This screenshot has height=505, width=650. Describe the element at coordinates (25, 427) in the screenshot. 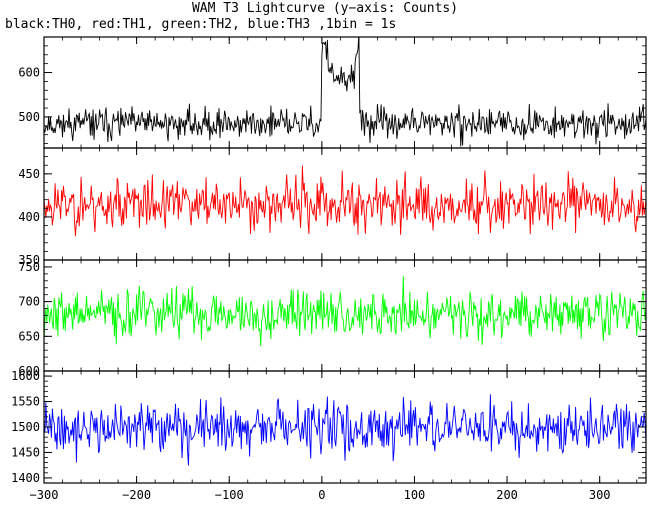

I see `y-tick-label: 1500` at that location.